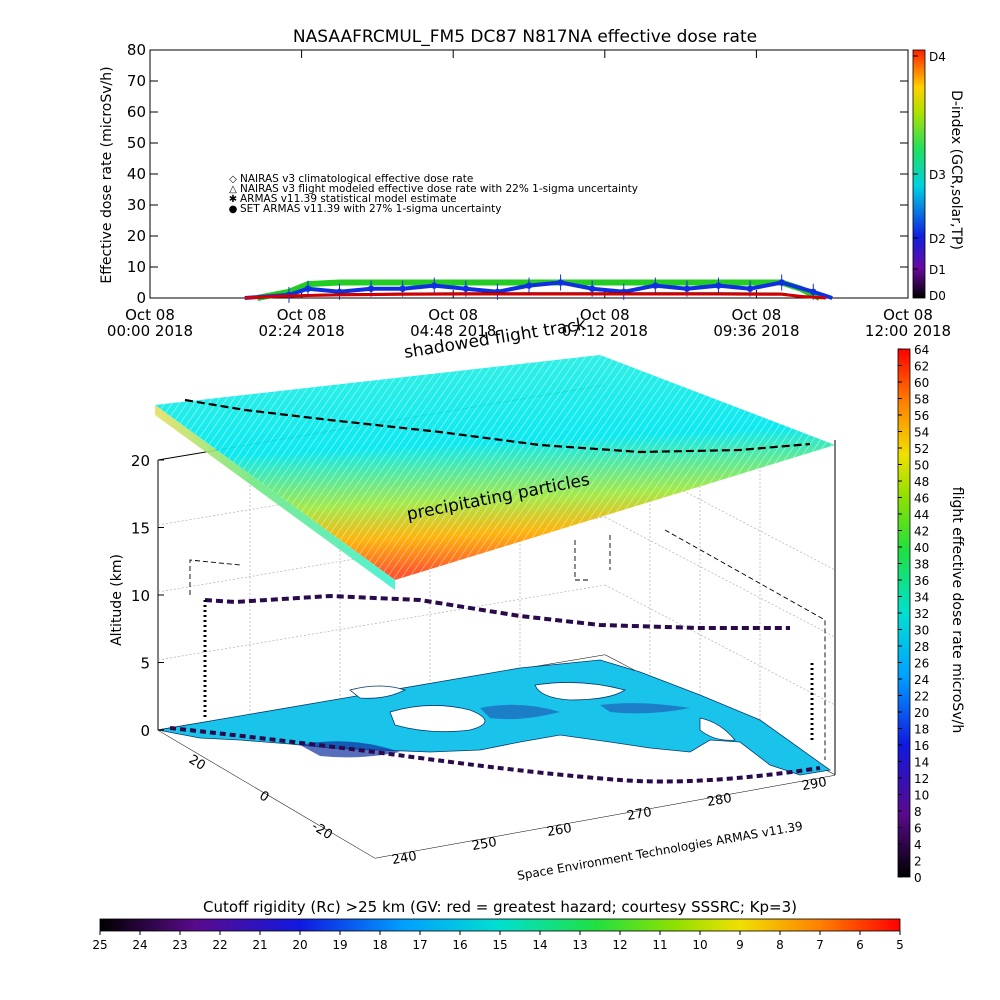 The height and width of the screenshot is (1000, 1000). I want to click on drop-lines, so click(507, 644).